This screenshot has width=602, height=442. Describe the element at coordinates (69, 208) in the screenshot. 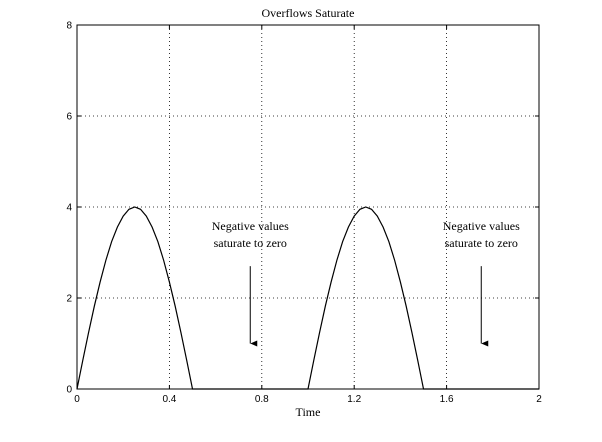

I see `y-tick-label: 4` at that location.